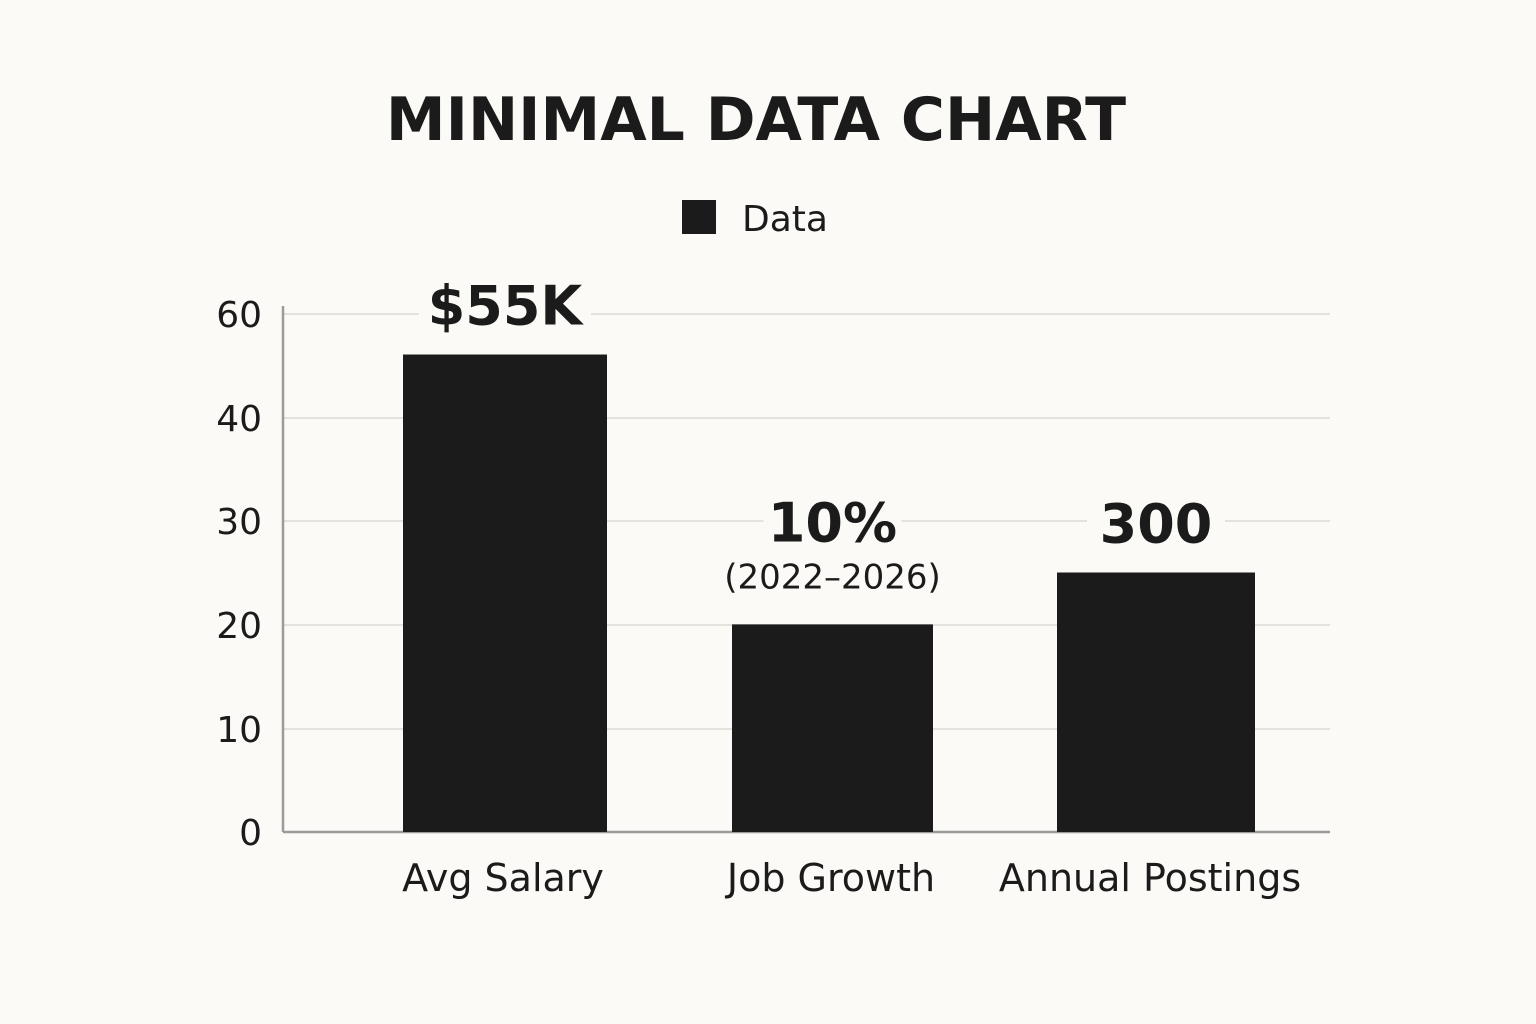 This screenshot has height=1024, width=1536. I want to click on x-category-label: Annual Postings, so click(1150, 878).